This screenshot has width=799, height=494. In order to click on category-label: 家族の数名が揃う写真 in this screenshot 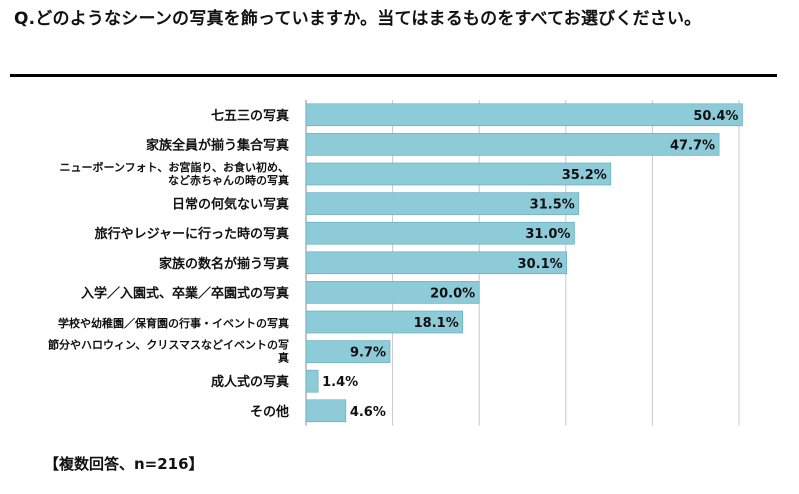, I will do `click(224, 264)`.